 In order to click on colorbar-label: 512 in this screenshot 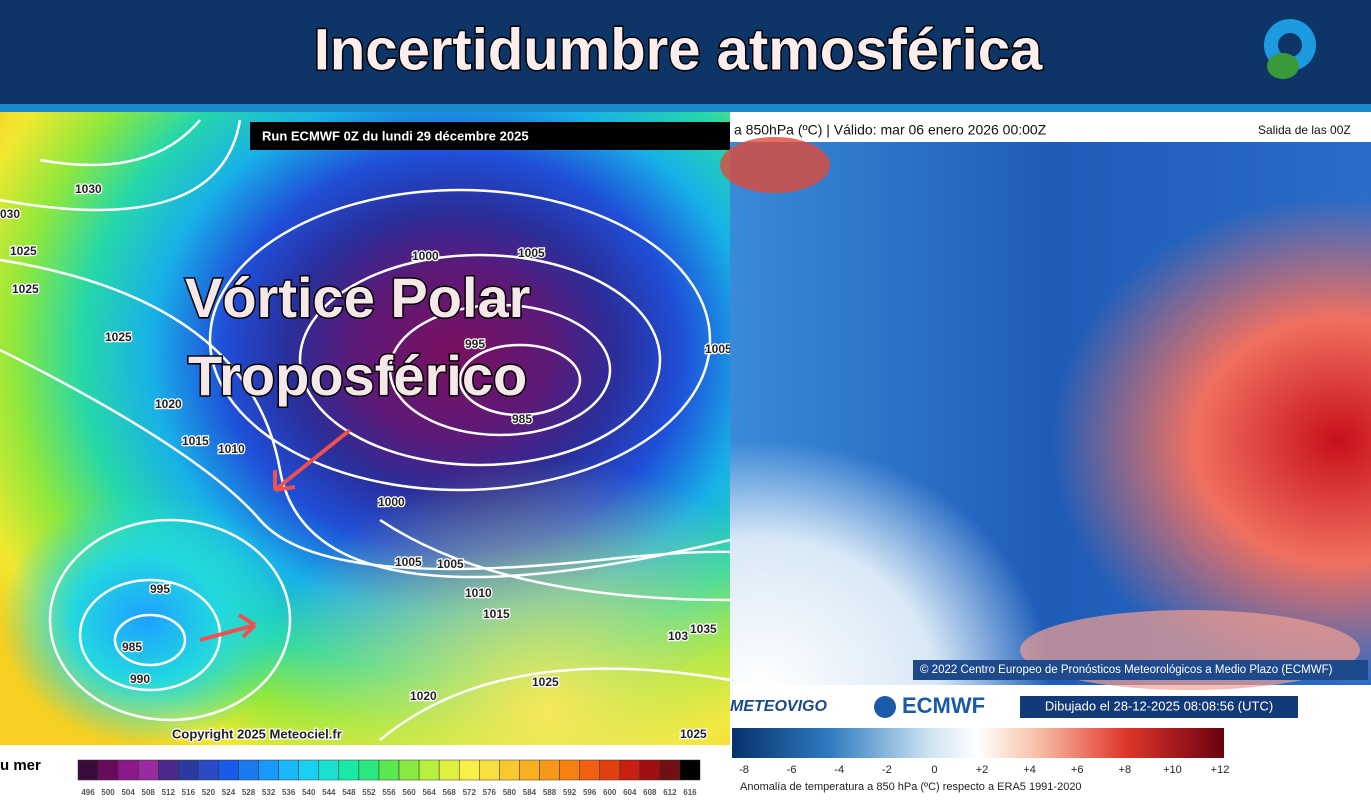, I will do `click(169, 792)`.